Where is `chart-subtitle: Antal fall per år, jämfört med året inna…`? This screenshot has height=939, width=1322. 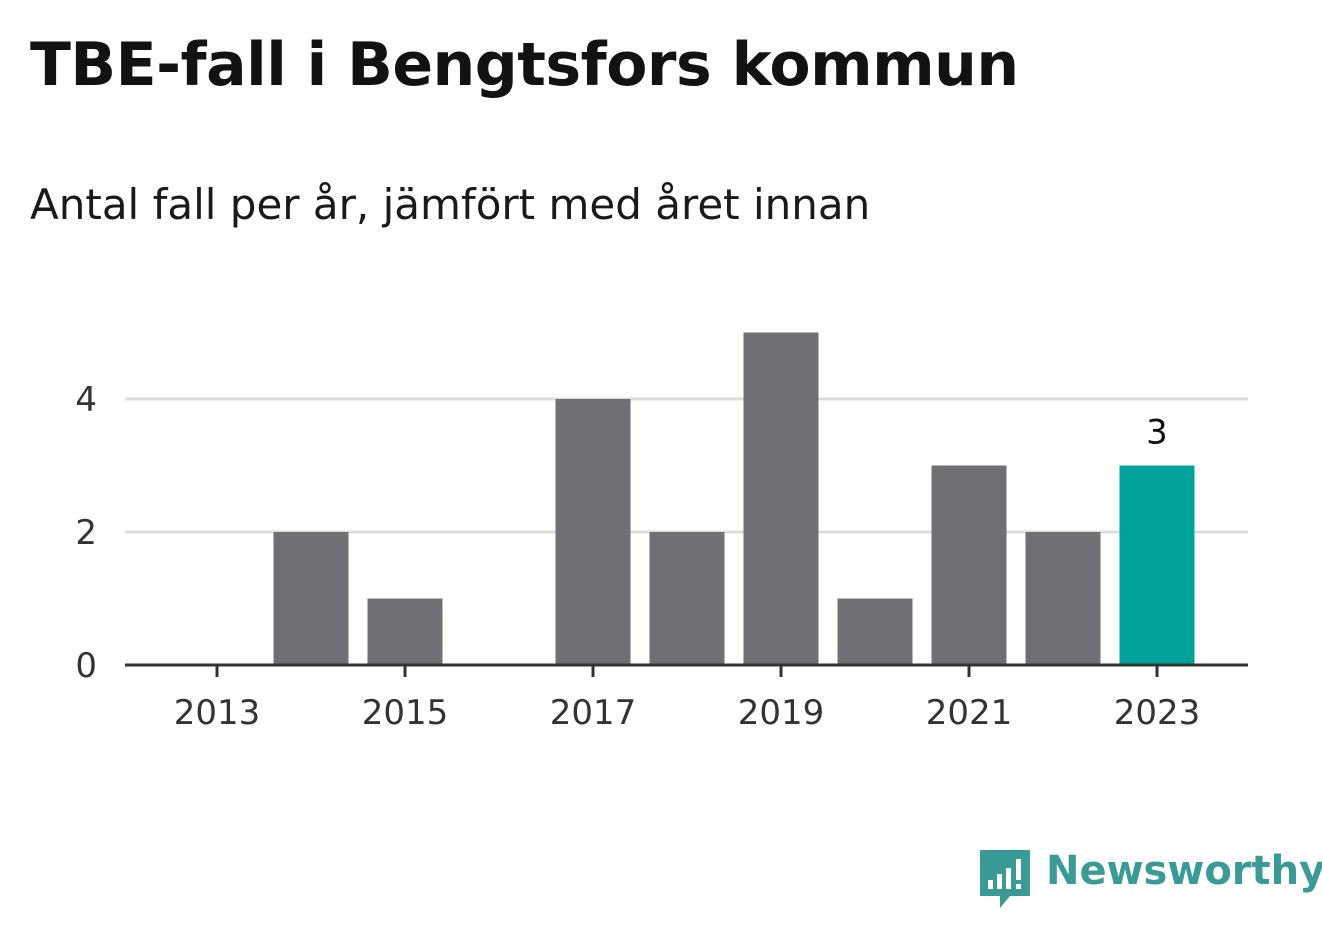
chart-subtitle: Antal fall per år, jämfört med året inna… is located at coordinates (450, 204).